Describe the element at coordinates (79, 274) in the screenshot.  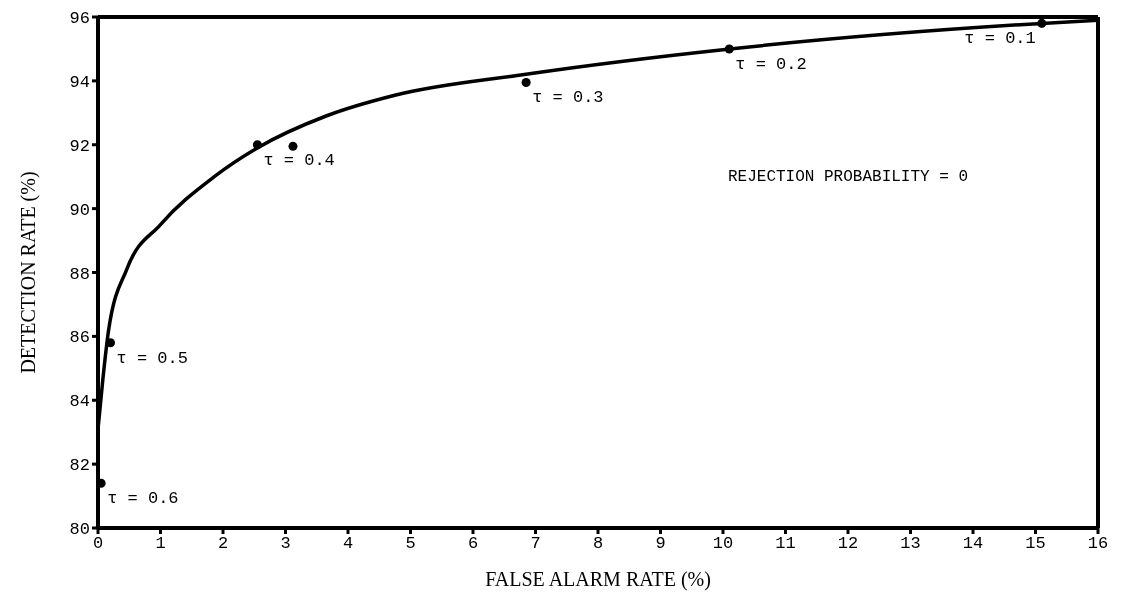
I see `y-tick-label: 88` at that location.